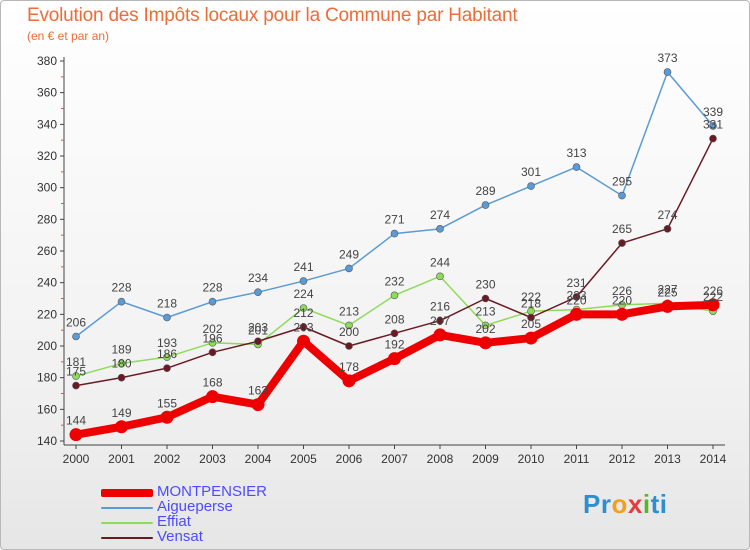 Image resolution: width=750 pixels, height=550 pixels. Describe the element at coordinates (531, 324) in the screenshot. I see `data-label: 205` at that location.